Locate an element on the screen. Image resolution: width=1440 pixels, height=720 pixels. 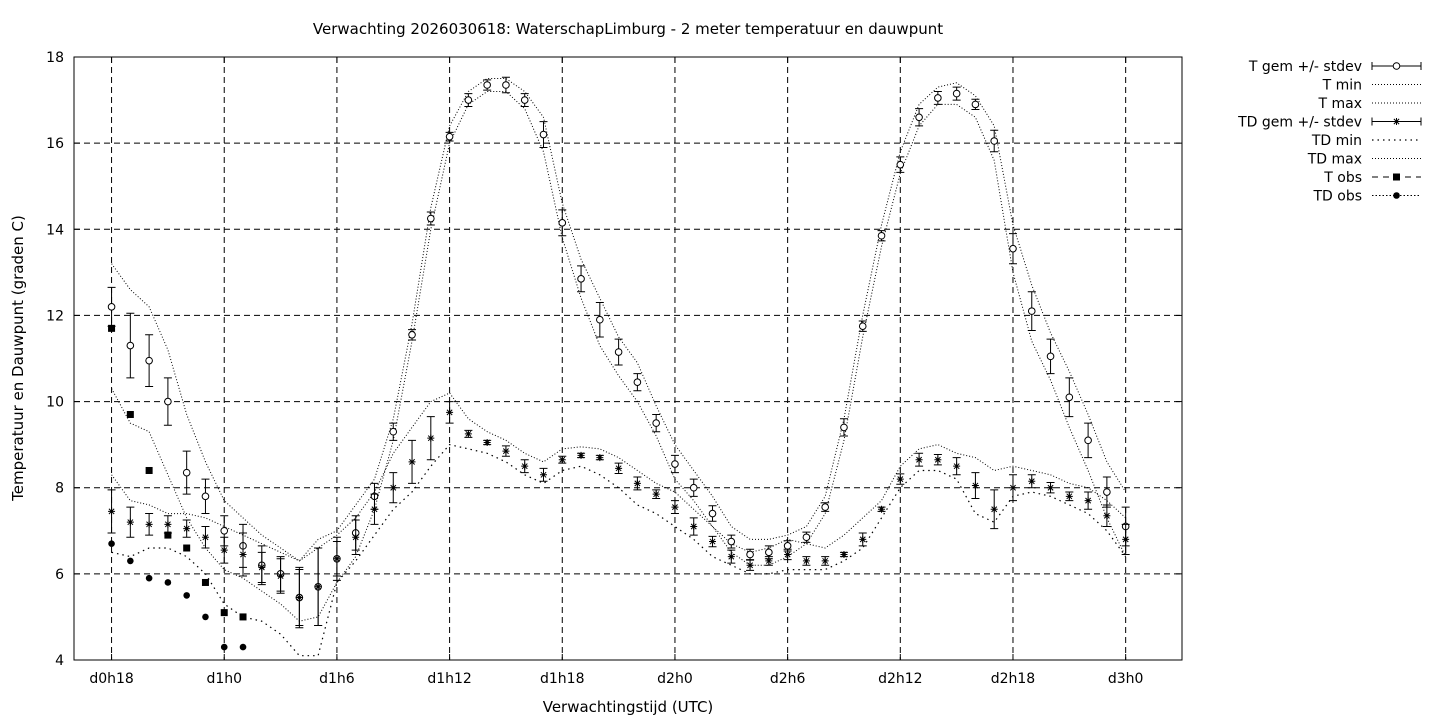
x-tick-label: d3h0 is located at coordinates (1126, 679).